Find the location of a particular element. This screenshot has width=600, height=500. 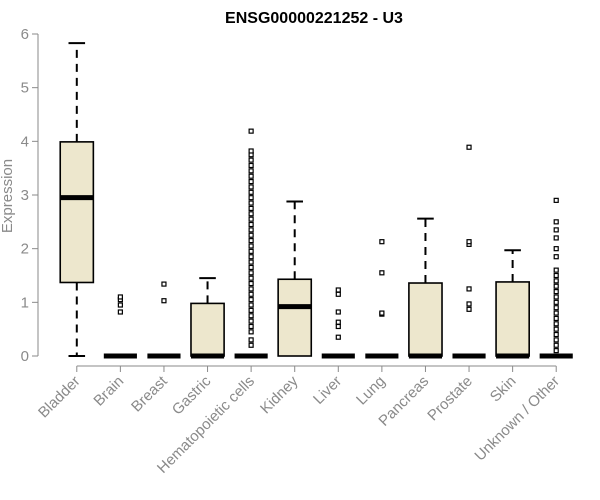

y-tick-label: 0 is located at coordinates (25, 356).